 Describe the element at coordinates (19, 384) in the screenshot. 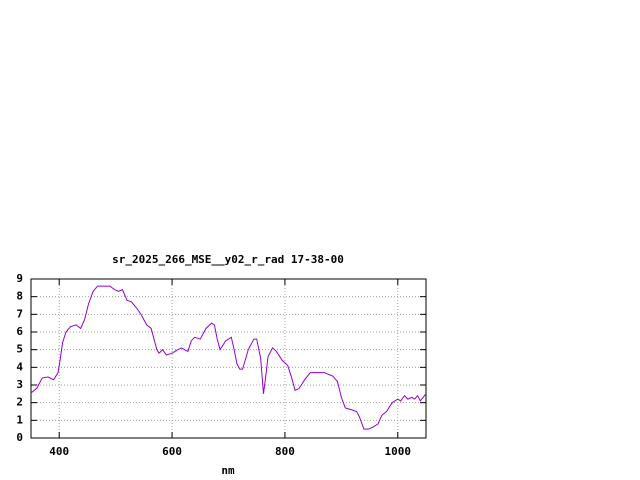

I see `y-tick-label: 3` at that location.